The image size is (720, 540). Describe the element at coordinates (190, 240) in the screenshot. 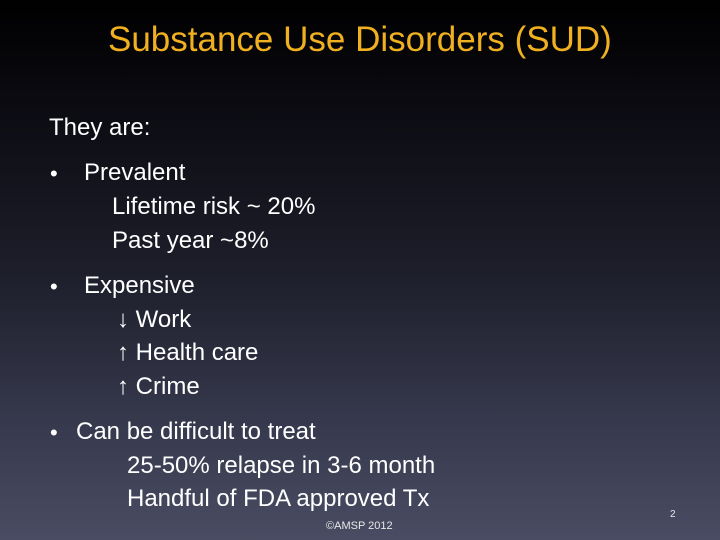

I see `sub-item-past-year: Past year ~8%` at that location.